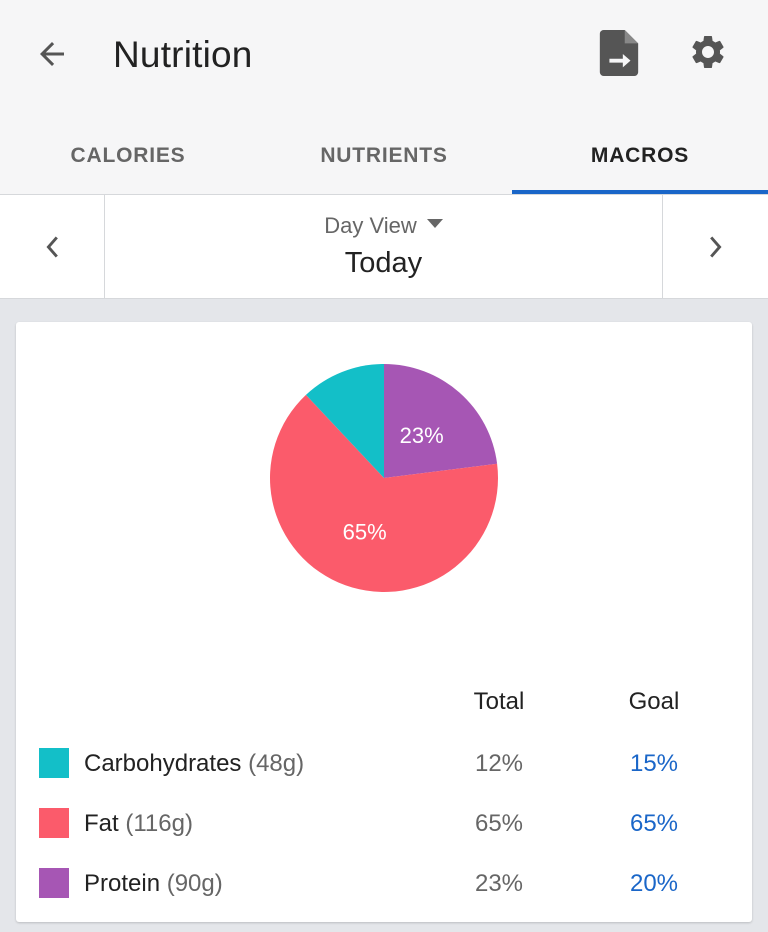 The image size is (768, 932). I want to click on macros-pie-chart: 23% 65%, so click(384, 478).